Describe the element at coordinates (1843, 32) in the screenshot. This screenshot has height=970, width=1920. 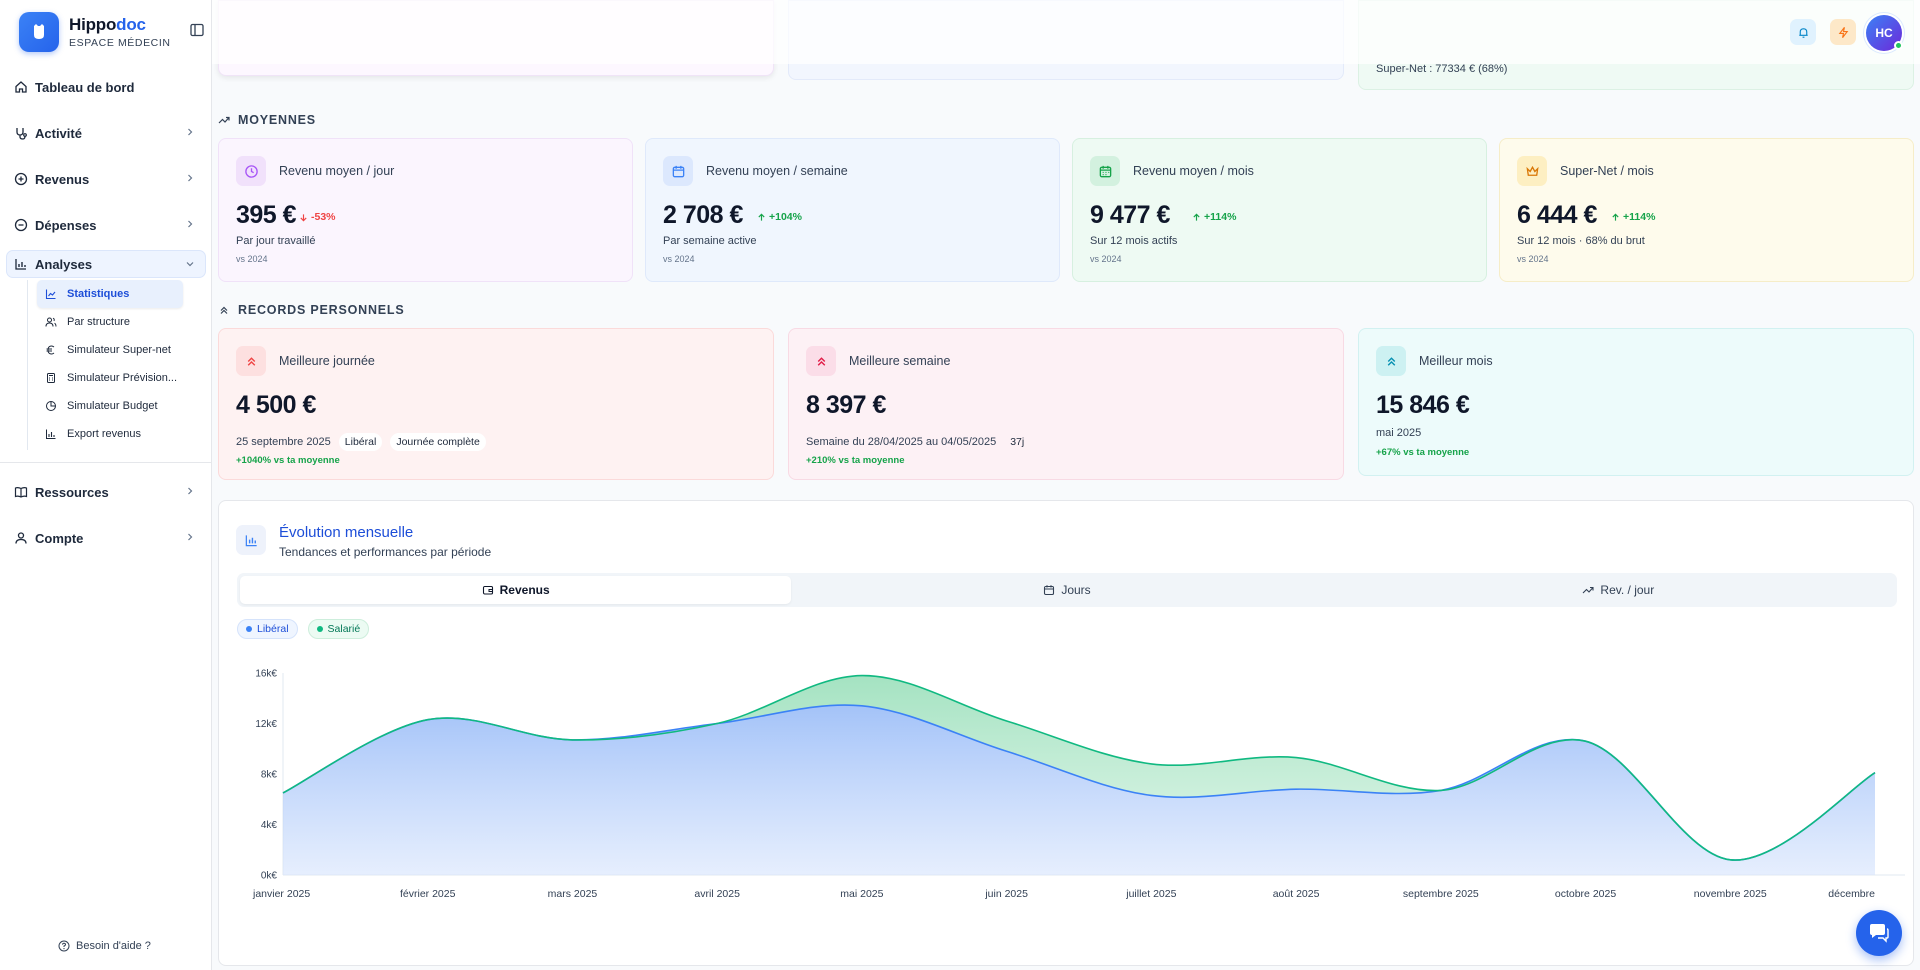
I see `quick-actions-button` at that location.